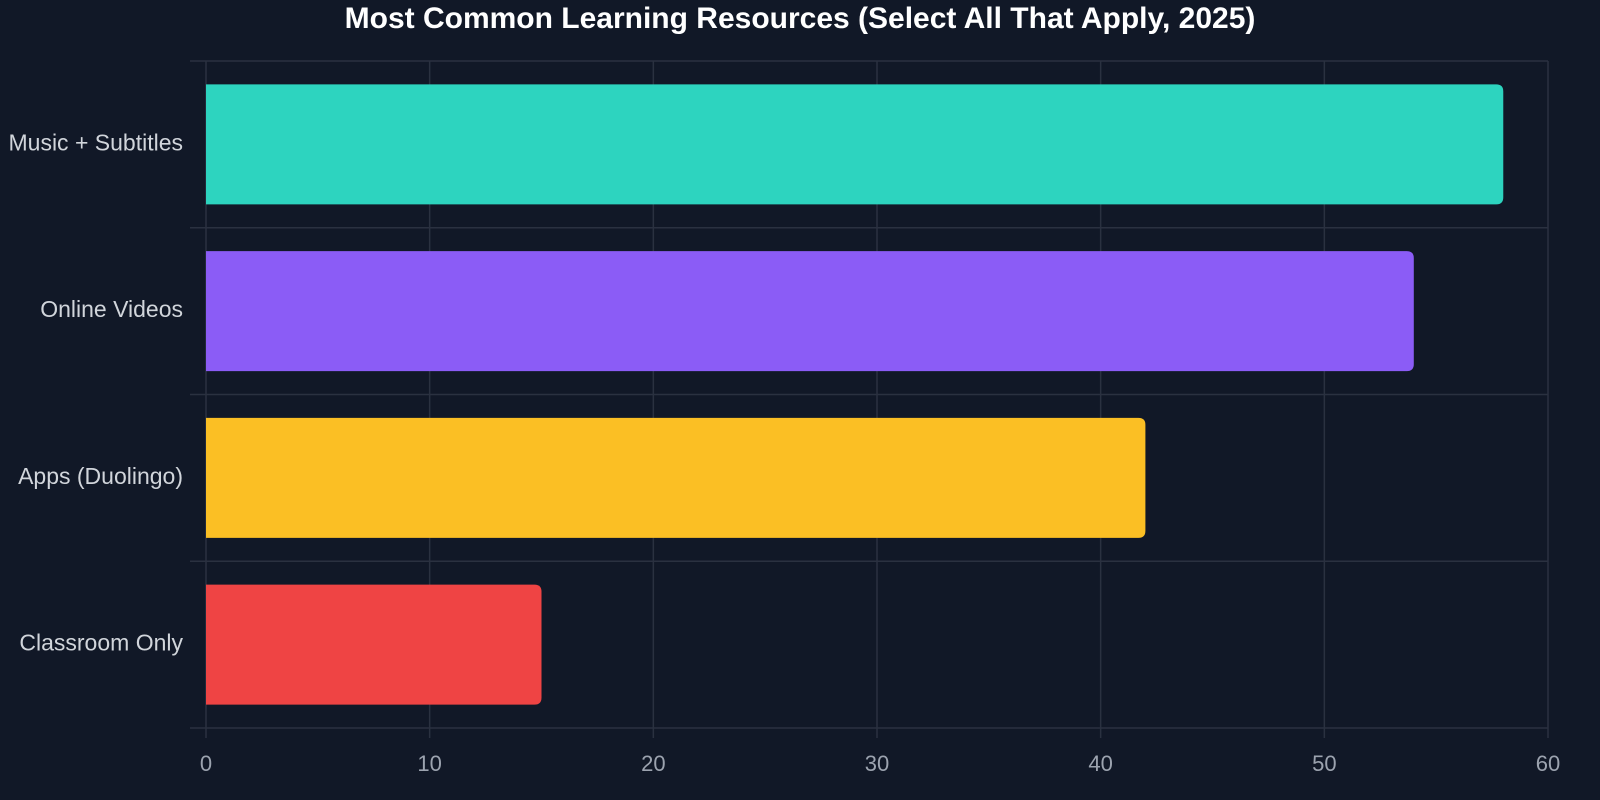 The width and height of the screenshot is (1600, 800). I want to click on y-tick-label: Music + Subtitles, so click(96, 142).